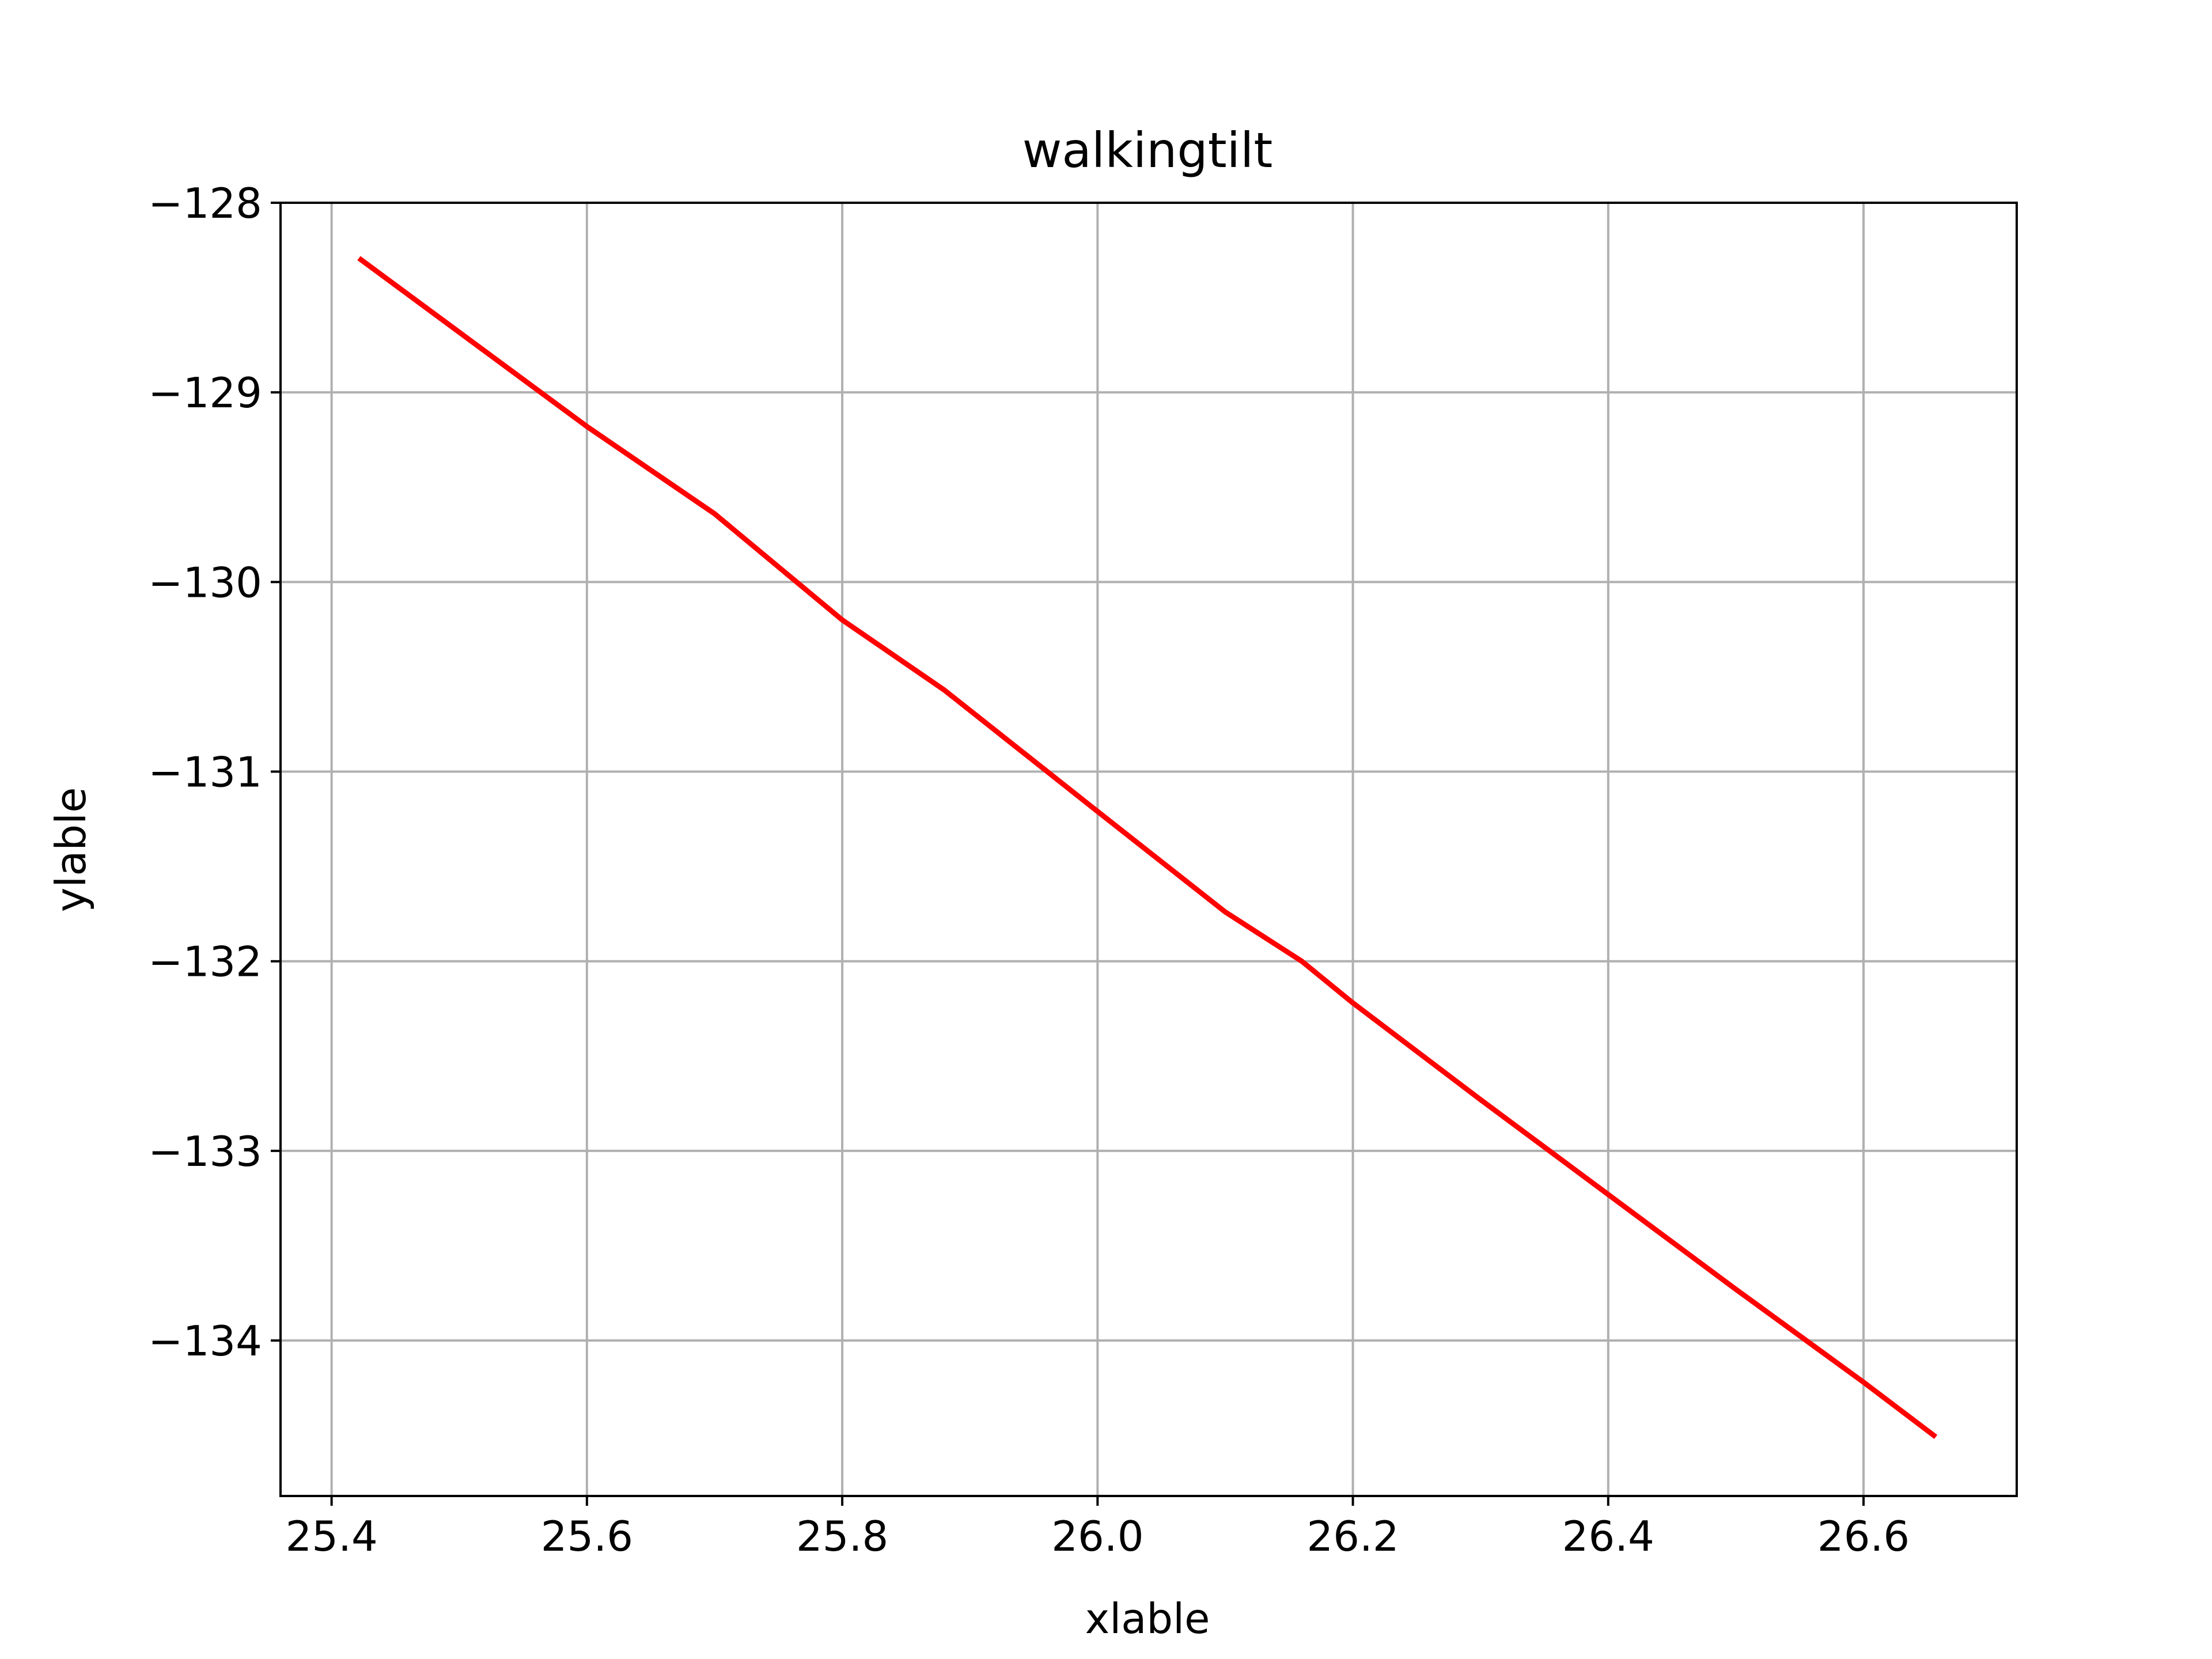  Describe the element at coordinates (1097, 1536) in the screenshot. I see `x-tick-label: 26.0` at that location.